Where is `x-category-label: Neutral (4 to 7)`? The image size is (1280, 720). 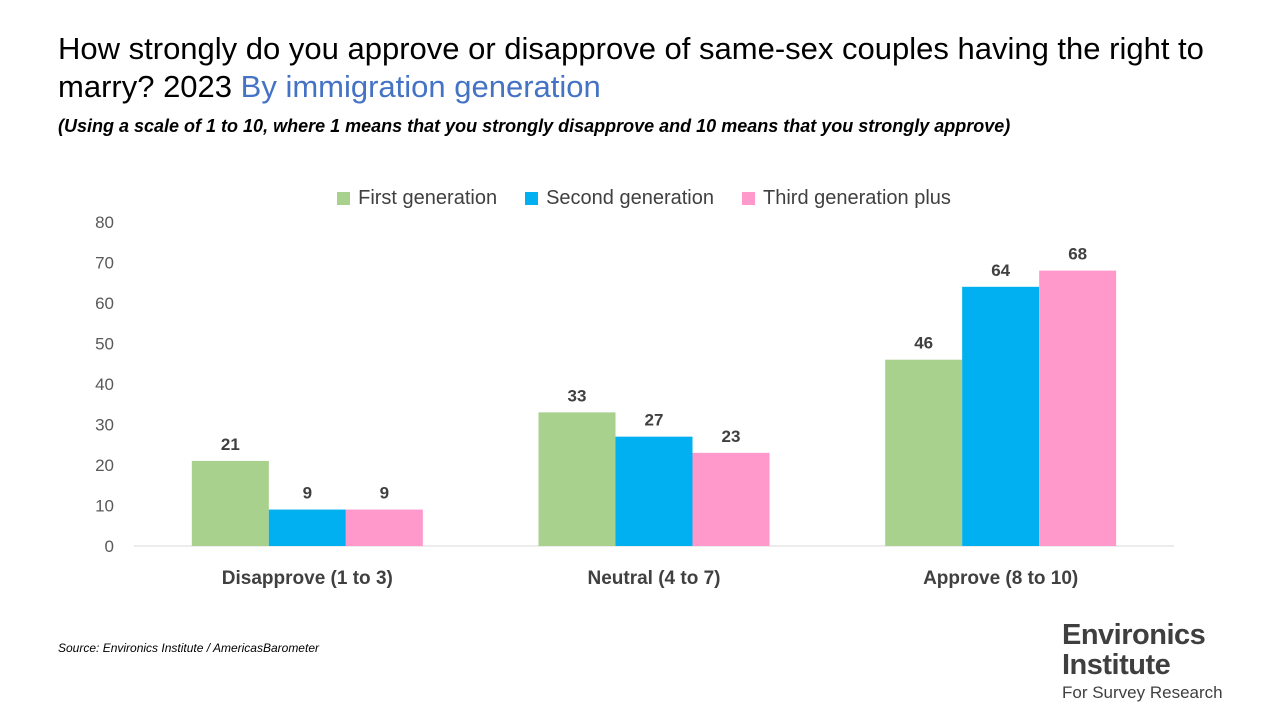
x-category-label: Neutral (4 to 7) is located at coordinates (653, 578).